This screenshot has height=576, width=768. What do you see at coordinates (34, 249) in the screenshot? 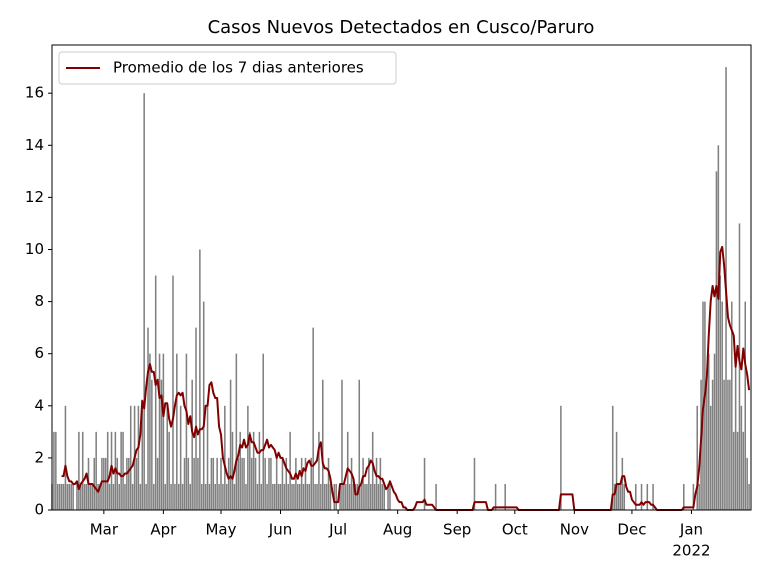
I see `y-tick-label: 10` at bounding box center [34, 249].